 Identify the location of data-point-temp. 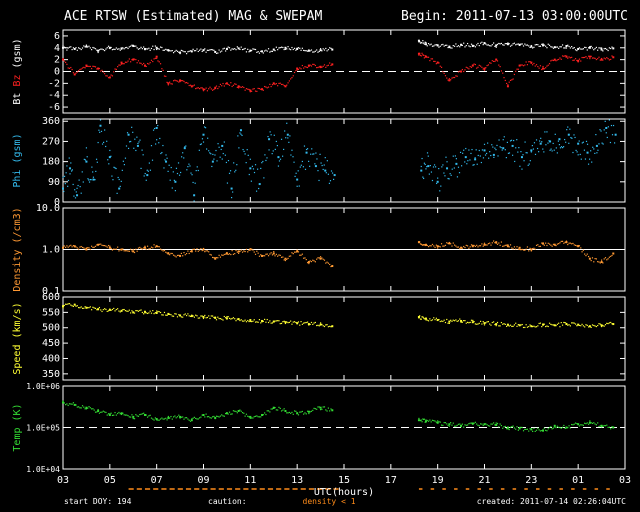
(507, 427).